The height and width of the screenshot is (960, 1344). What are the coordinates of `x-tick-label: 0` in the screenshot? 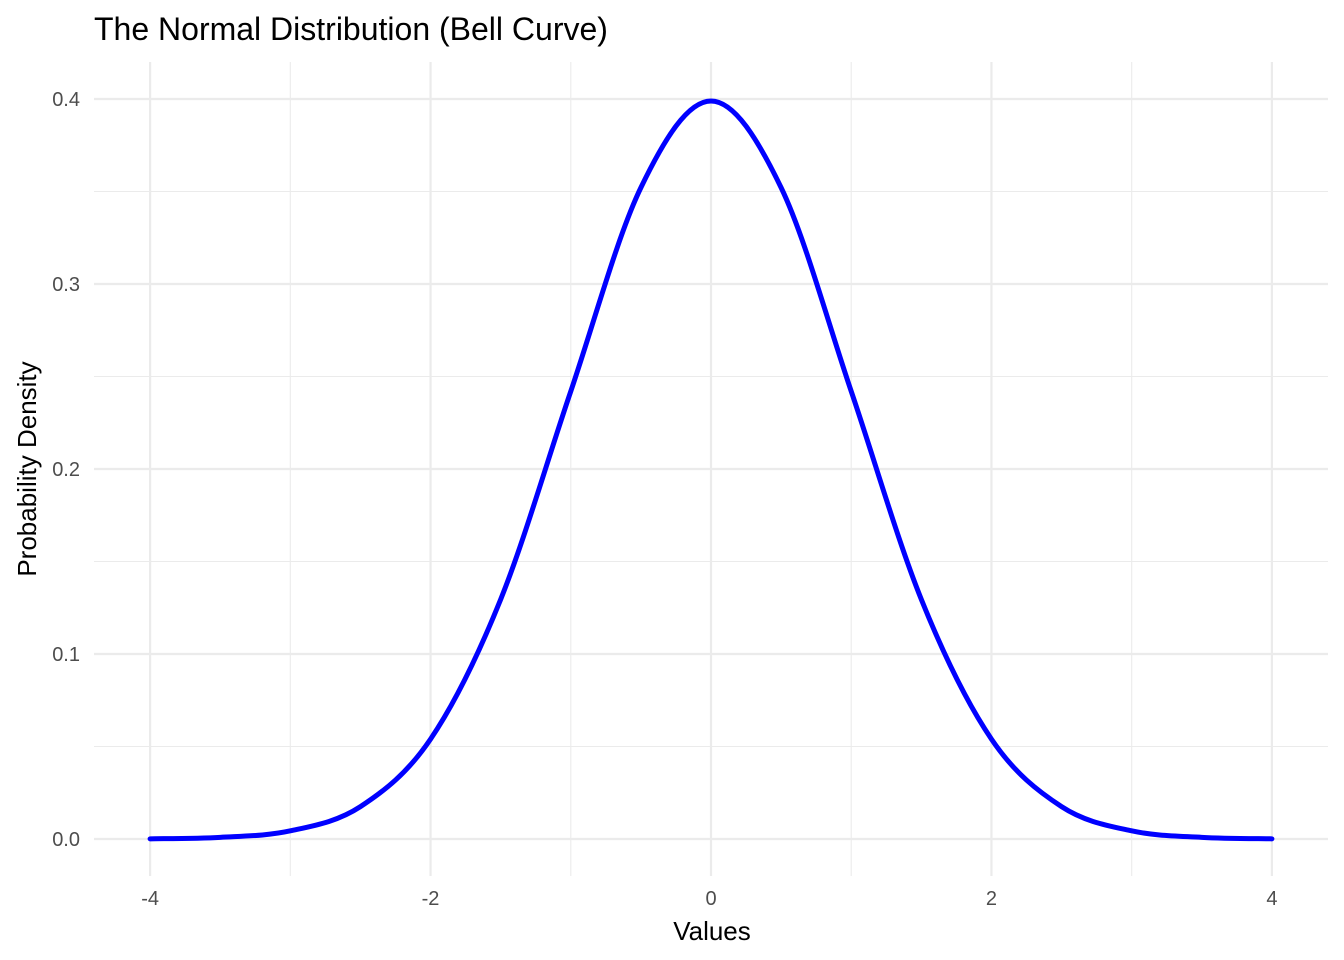 It's located at (710, 899).